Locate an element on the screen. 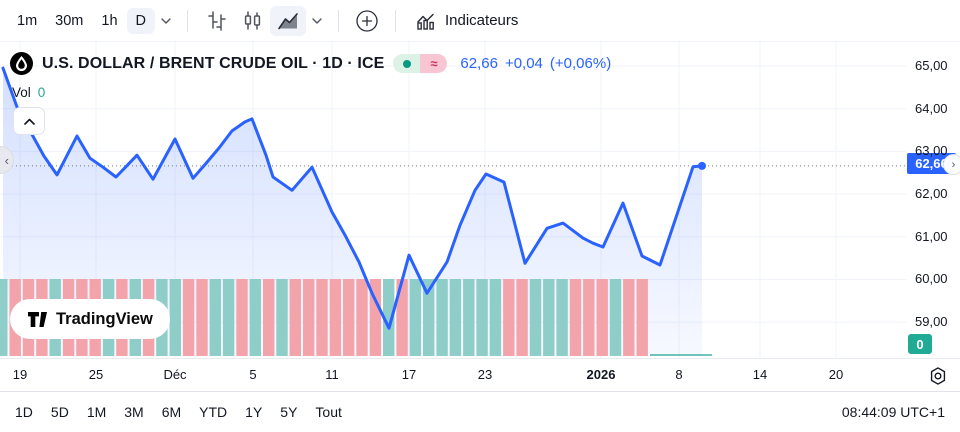 This screenshot has width=960, height=432. price-axis-label: 63,00 is located at coordinates (931, 150).